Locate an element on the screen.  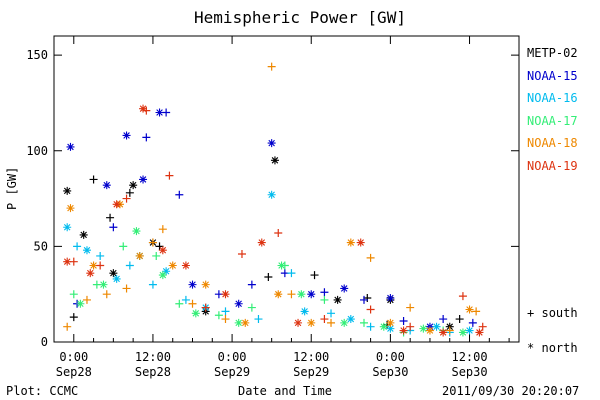
x-tick-date-2: Sep29 is located at coordinates (232, 372).